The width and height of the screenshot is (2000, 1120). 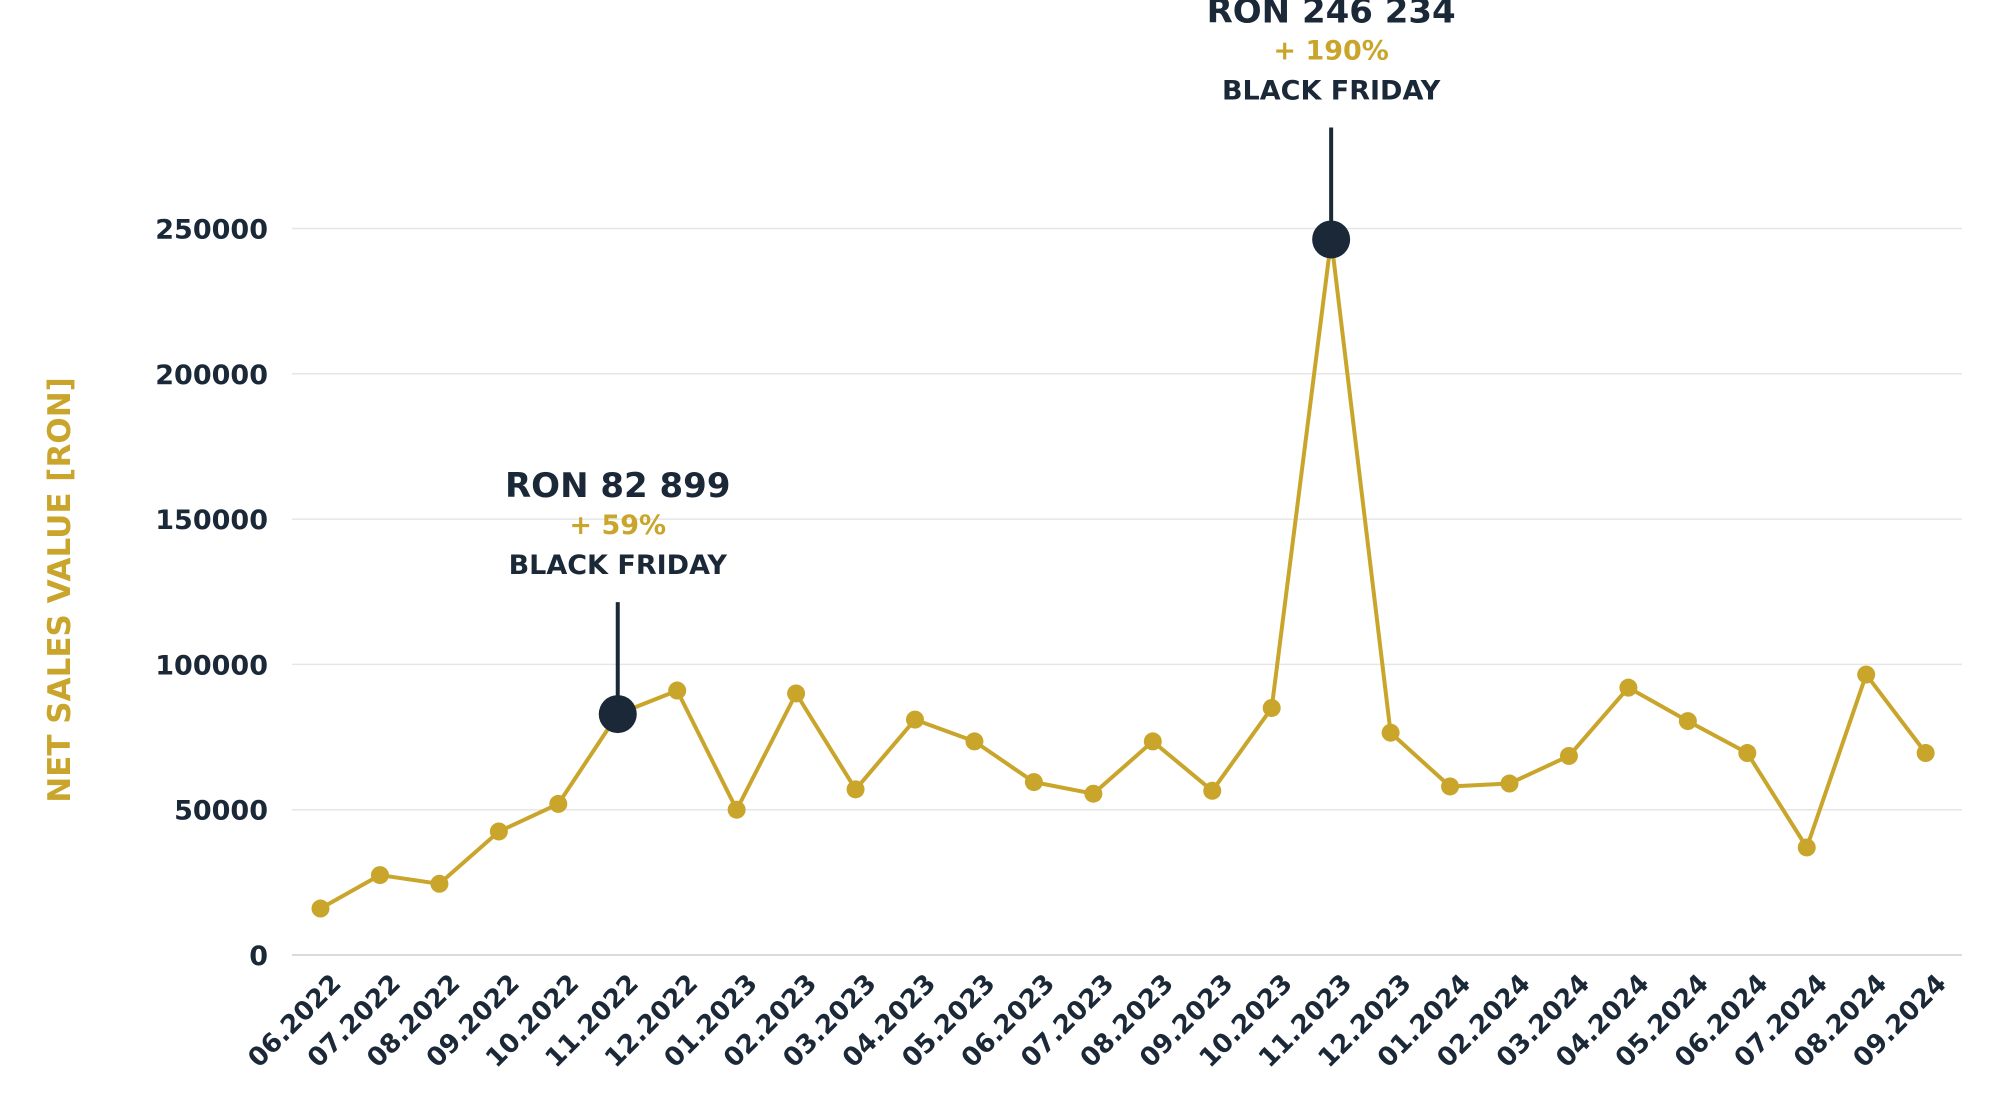 What do you see at coordinates (211, 665) in the screenshot?
I see `y-tick-label: 100000` at bounding box center [211, 665].